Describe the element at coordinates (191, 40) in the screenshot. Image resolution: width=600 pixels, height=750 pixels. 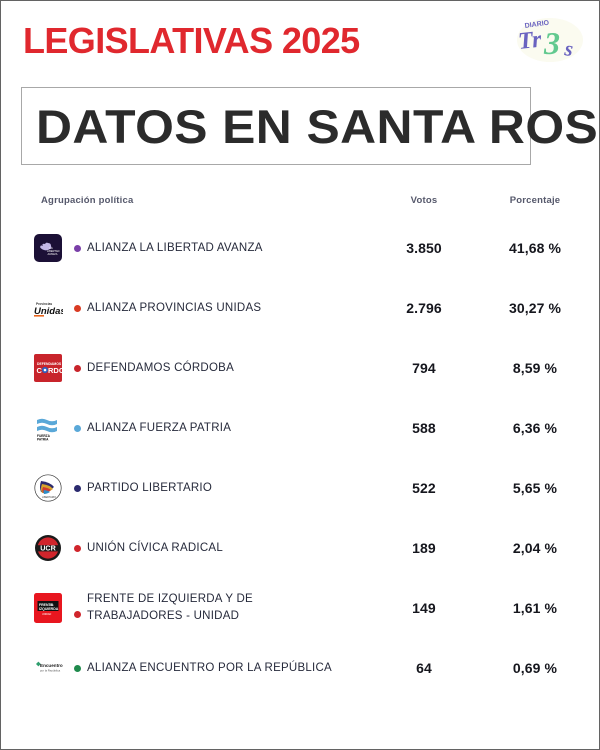
I see `page-headline: LEGISLATIVAS 2025` at that location.